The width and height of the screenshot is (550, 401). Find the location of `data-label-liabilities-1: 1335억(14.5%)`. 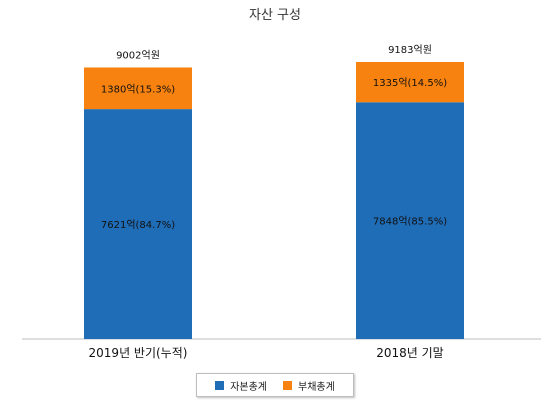

data-label-liabilities-1: 1335억(14.5%) is located at coordinates (410, 83).